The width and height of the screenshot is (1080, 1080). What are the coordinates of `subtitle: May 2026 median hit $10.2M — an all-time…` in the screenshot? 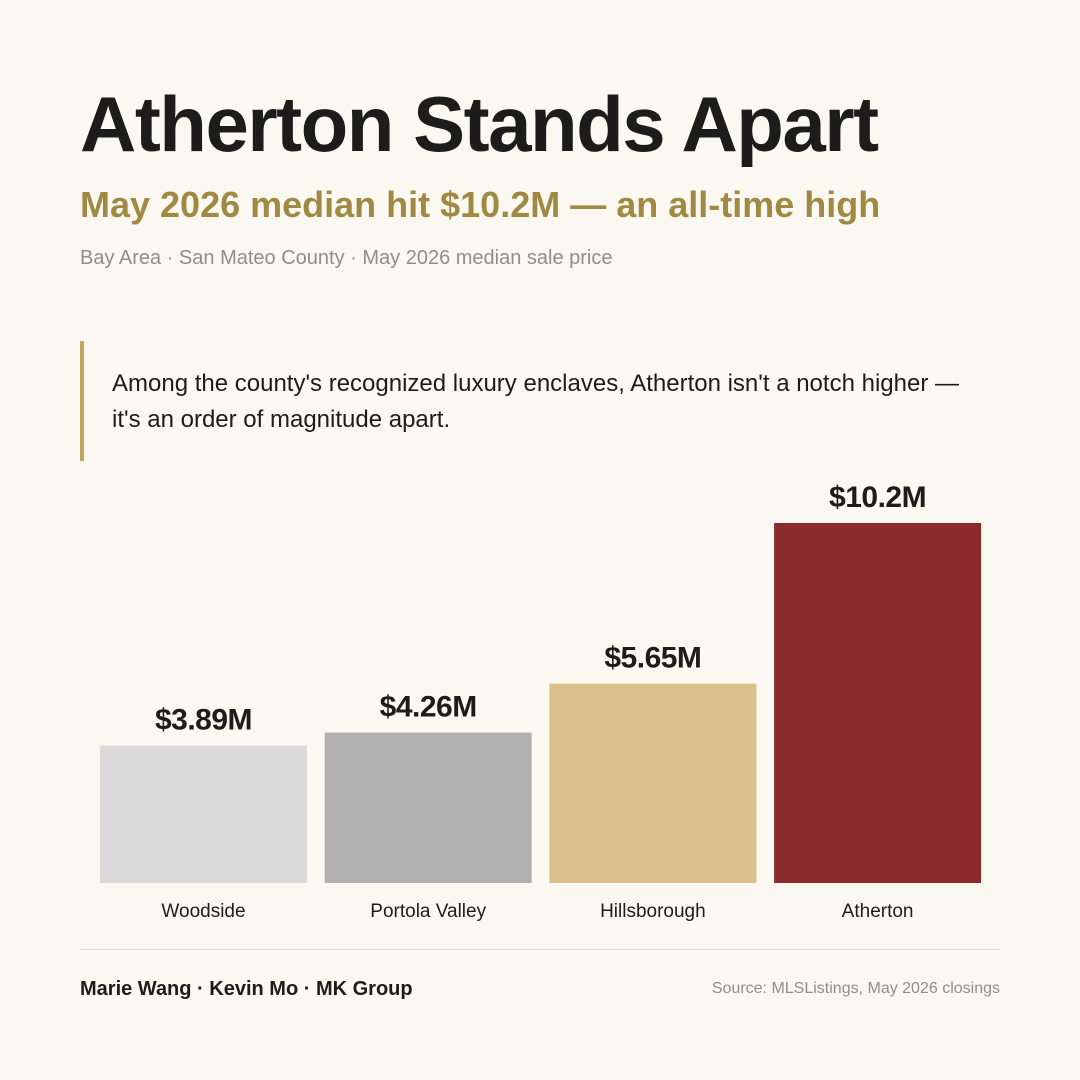 It's located at (480, 204).